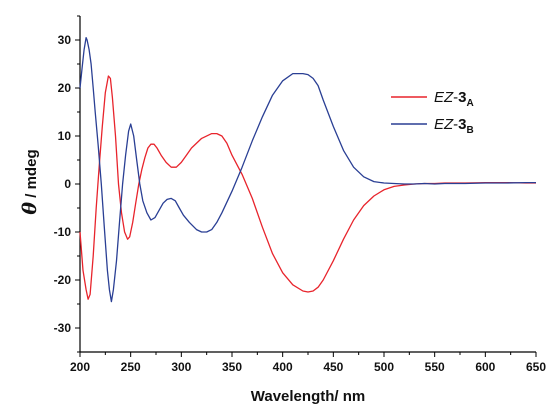 This screenshot has width=547, height=407. Describe the element at coordinates (65, 40) in the screenshot. I see `y-tick-label: 30` at that location.